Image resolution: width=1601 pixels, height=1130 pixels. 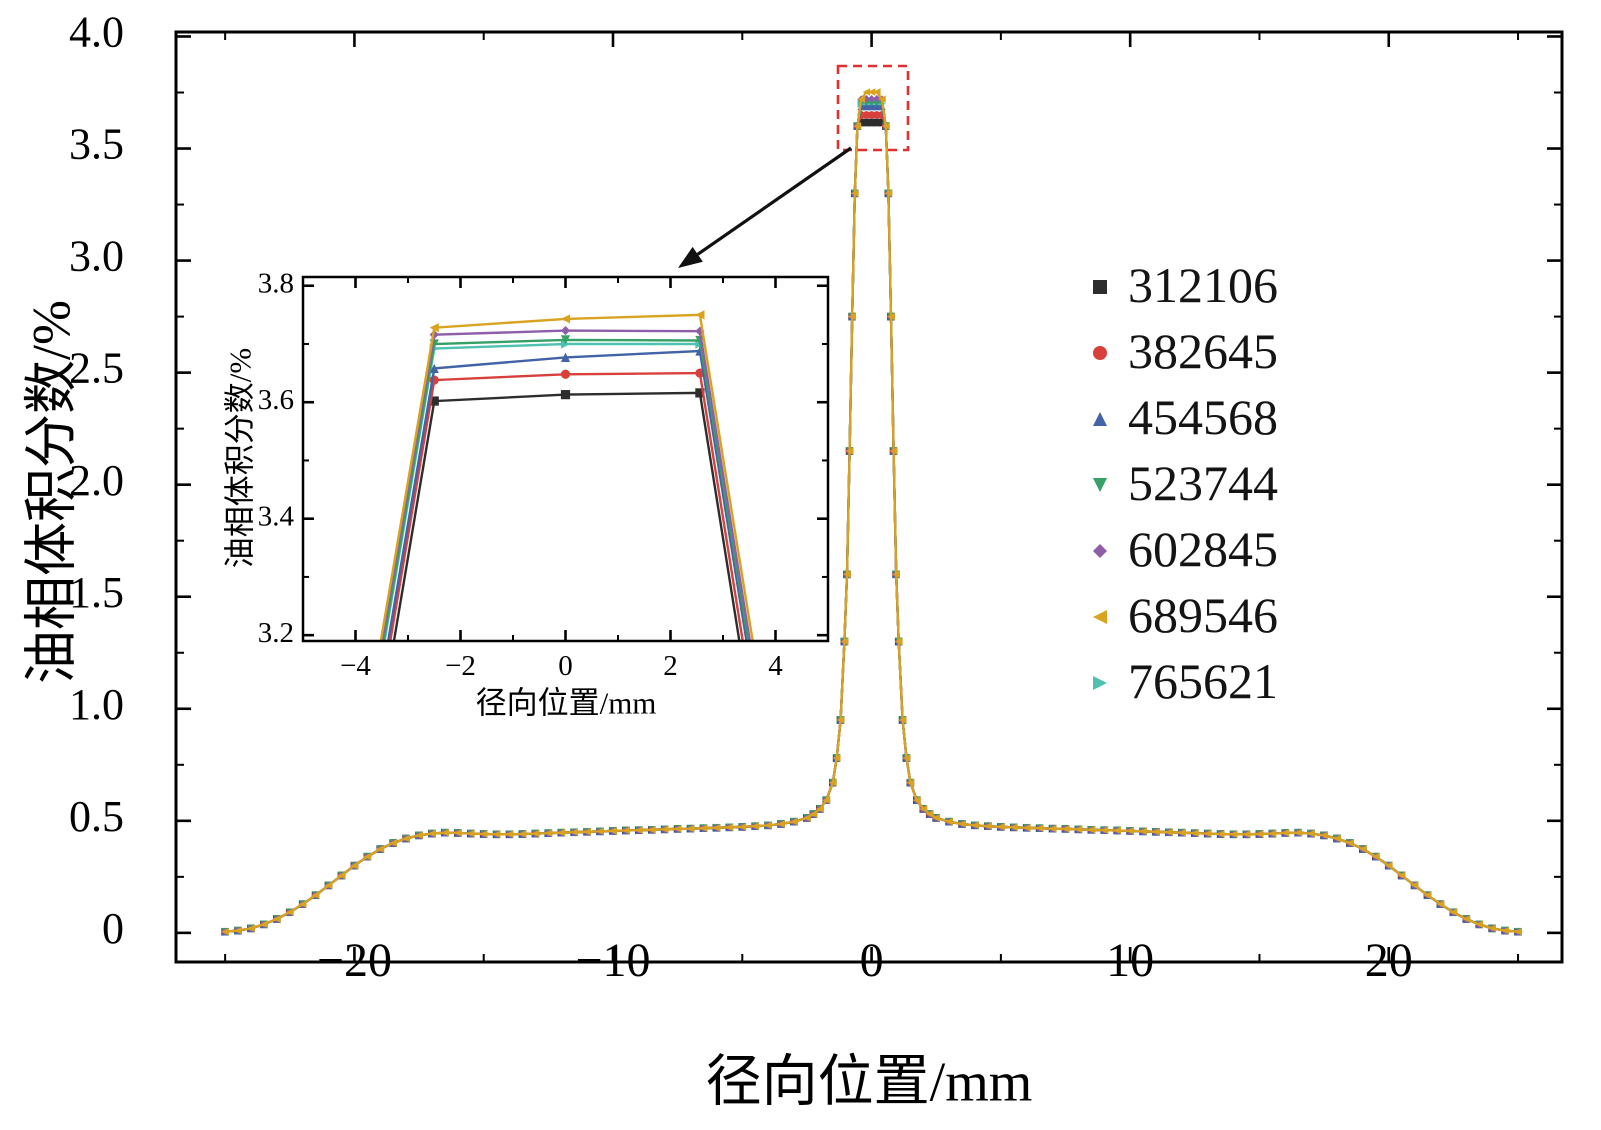 I want to click on square-marker-icon, so click(x=1100, y=287).